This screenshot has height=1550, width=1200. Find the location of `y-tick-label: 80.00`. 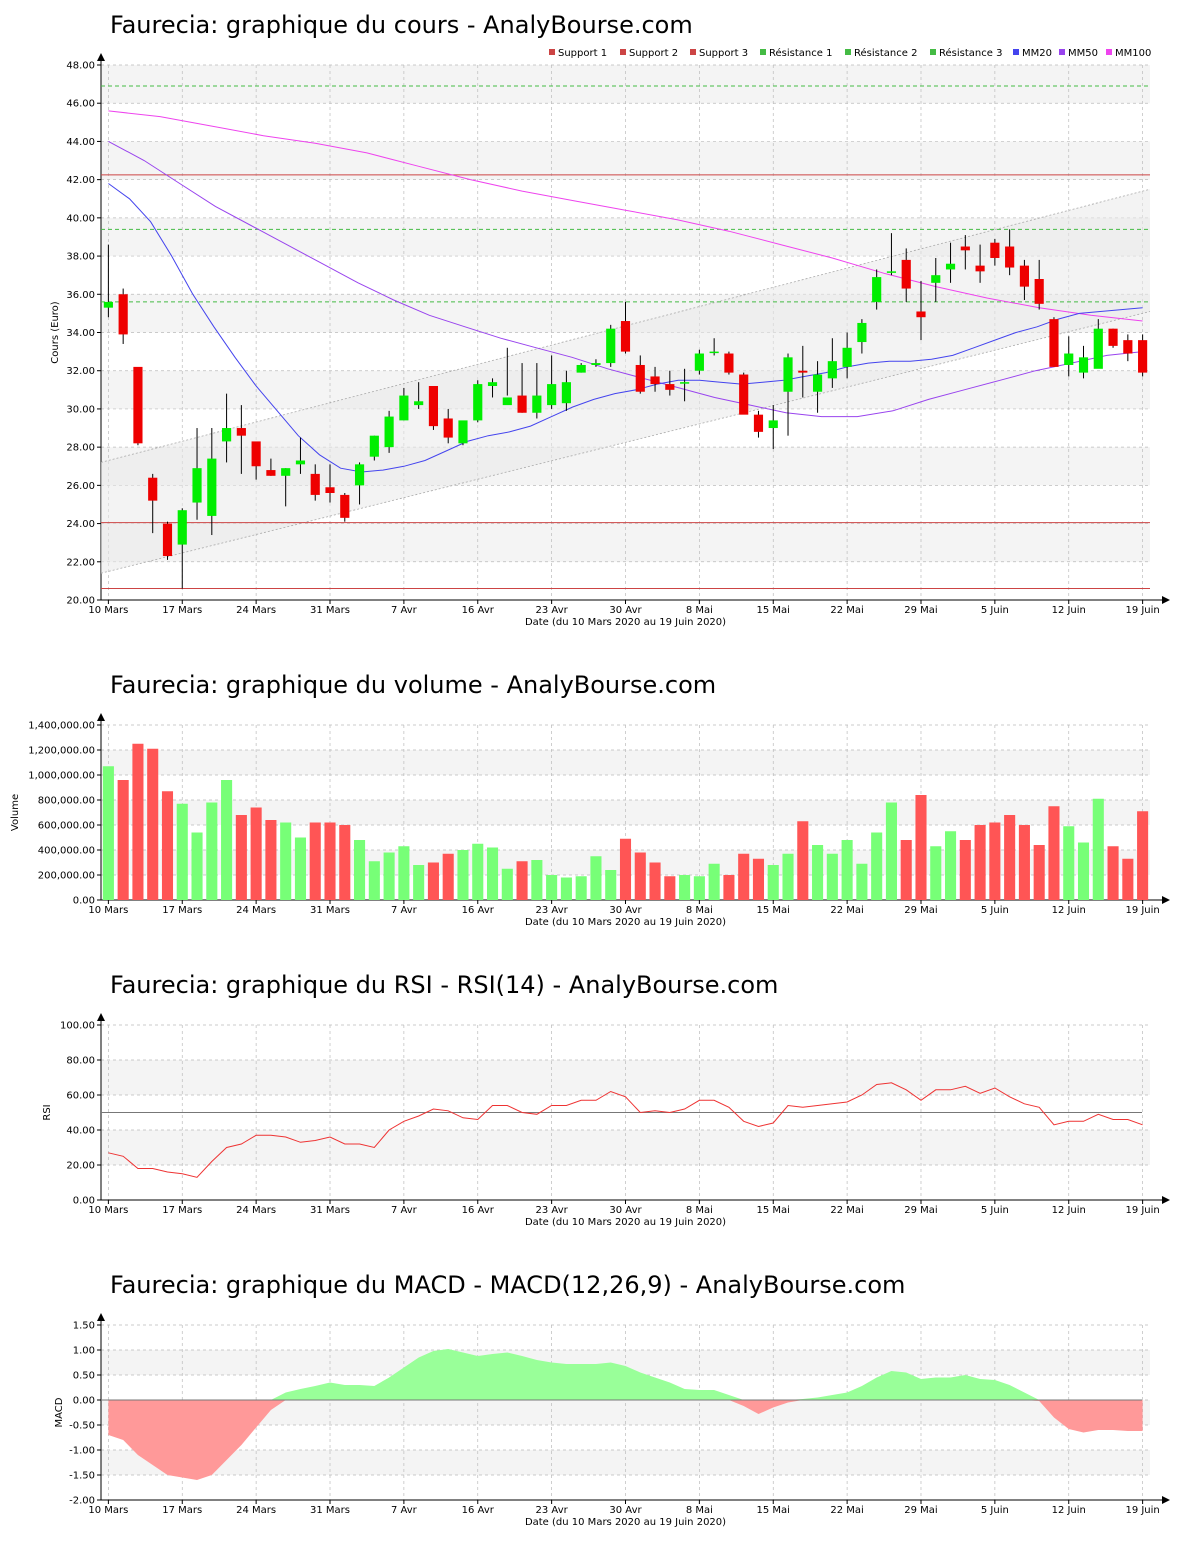

y-tick-label: 80.00 is located at coordinates (80, 1061).